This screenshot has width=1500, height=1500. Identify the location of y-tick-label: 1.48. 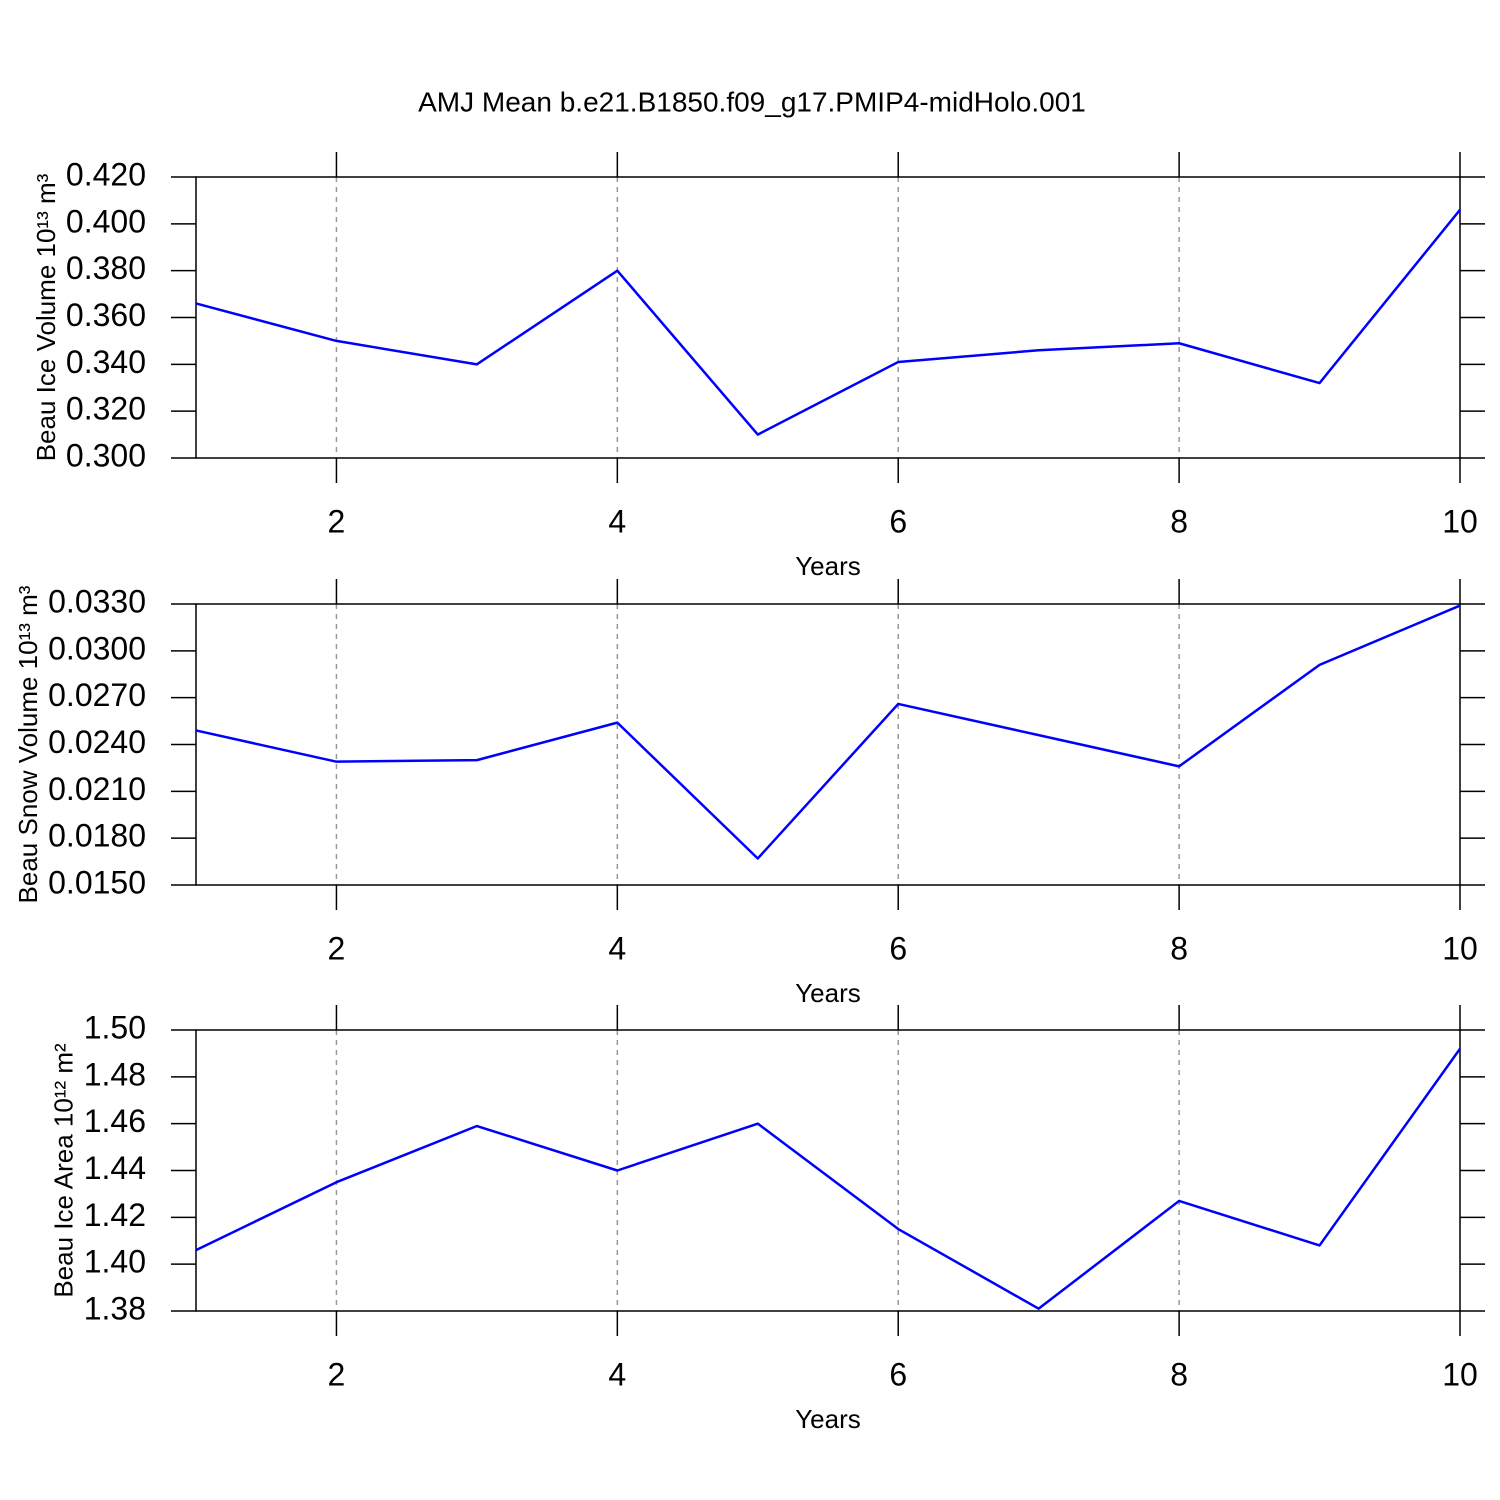
(115, 1074).